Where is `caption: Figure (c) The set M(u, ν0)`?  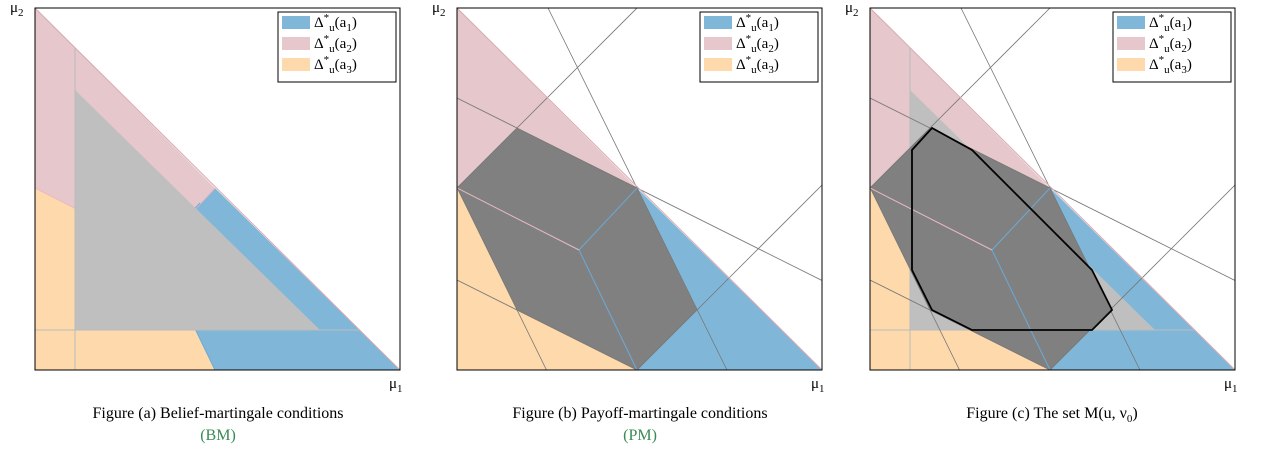 caption: Figure (c) The set M(u, ν0) is located at coordinates (1052, 415).